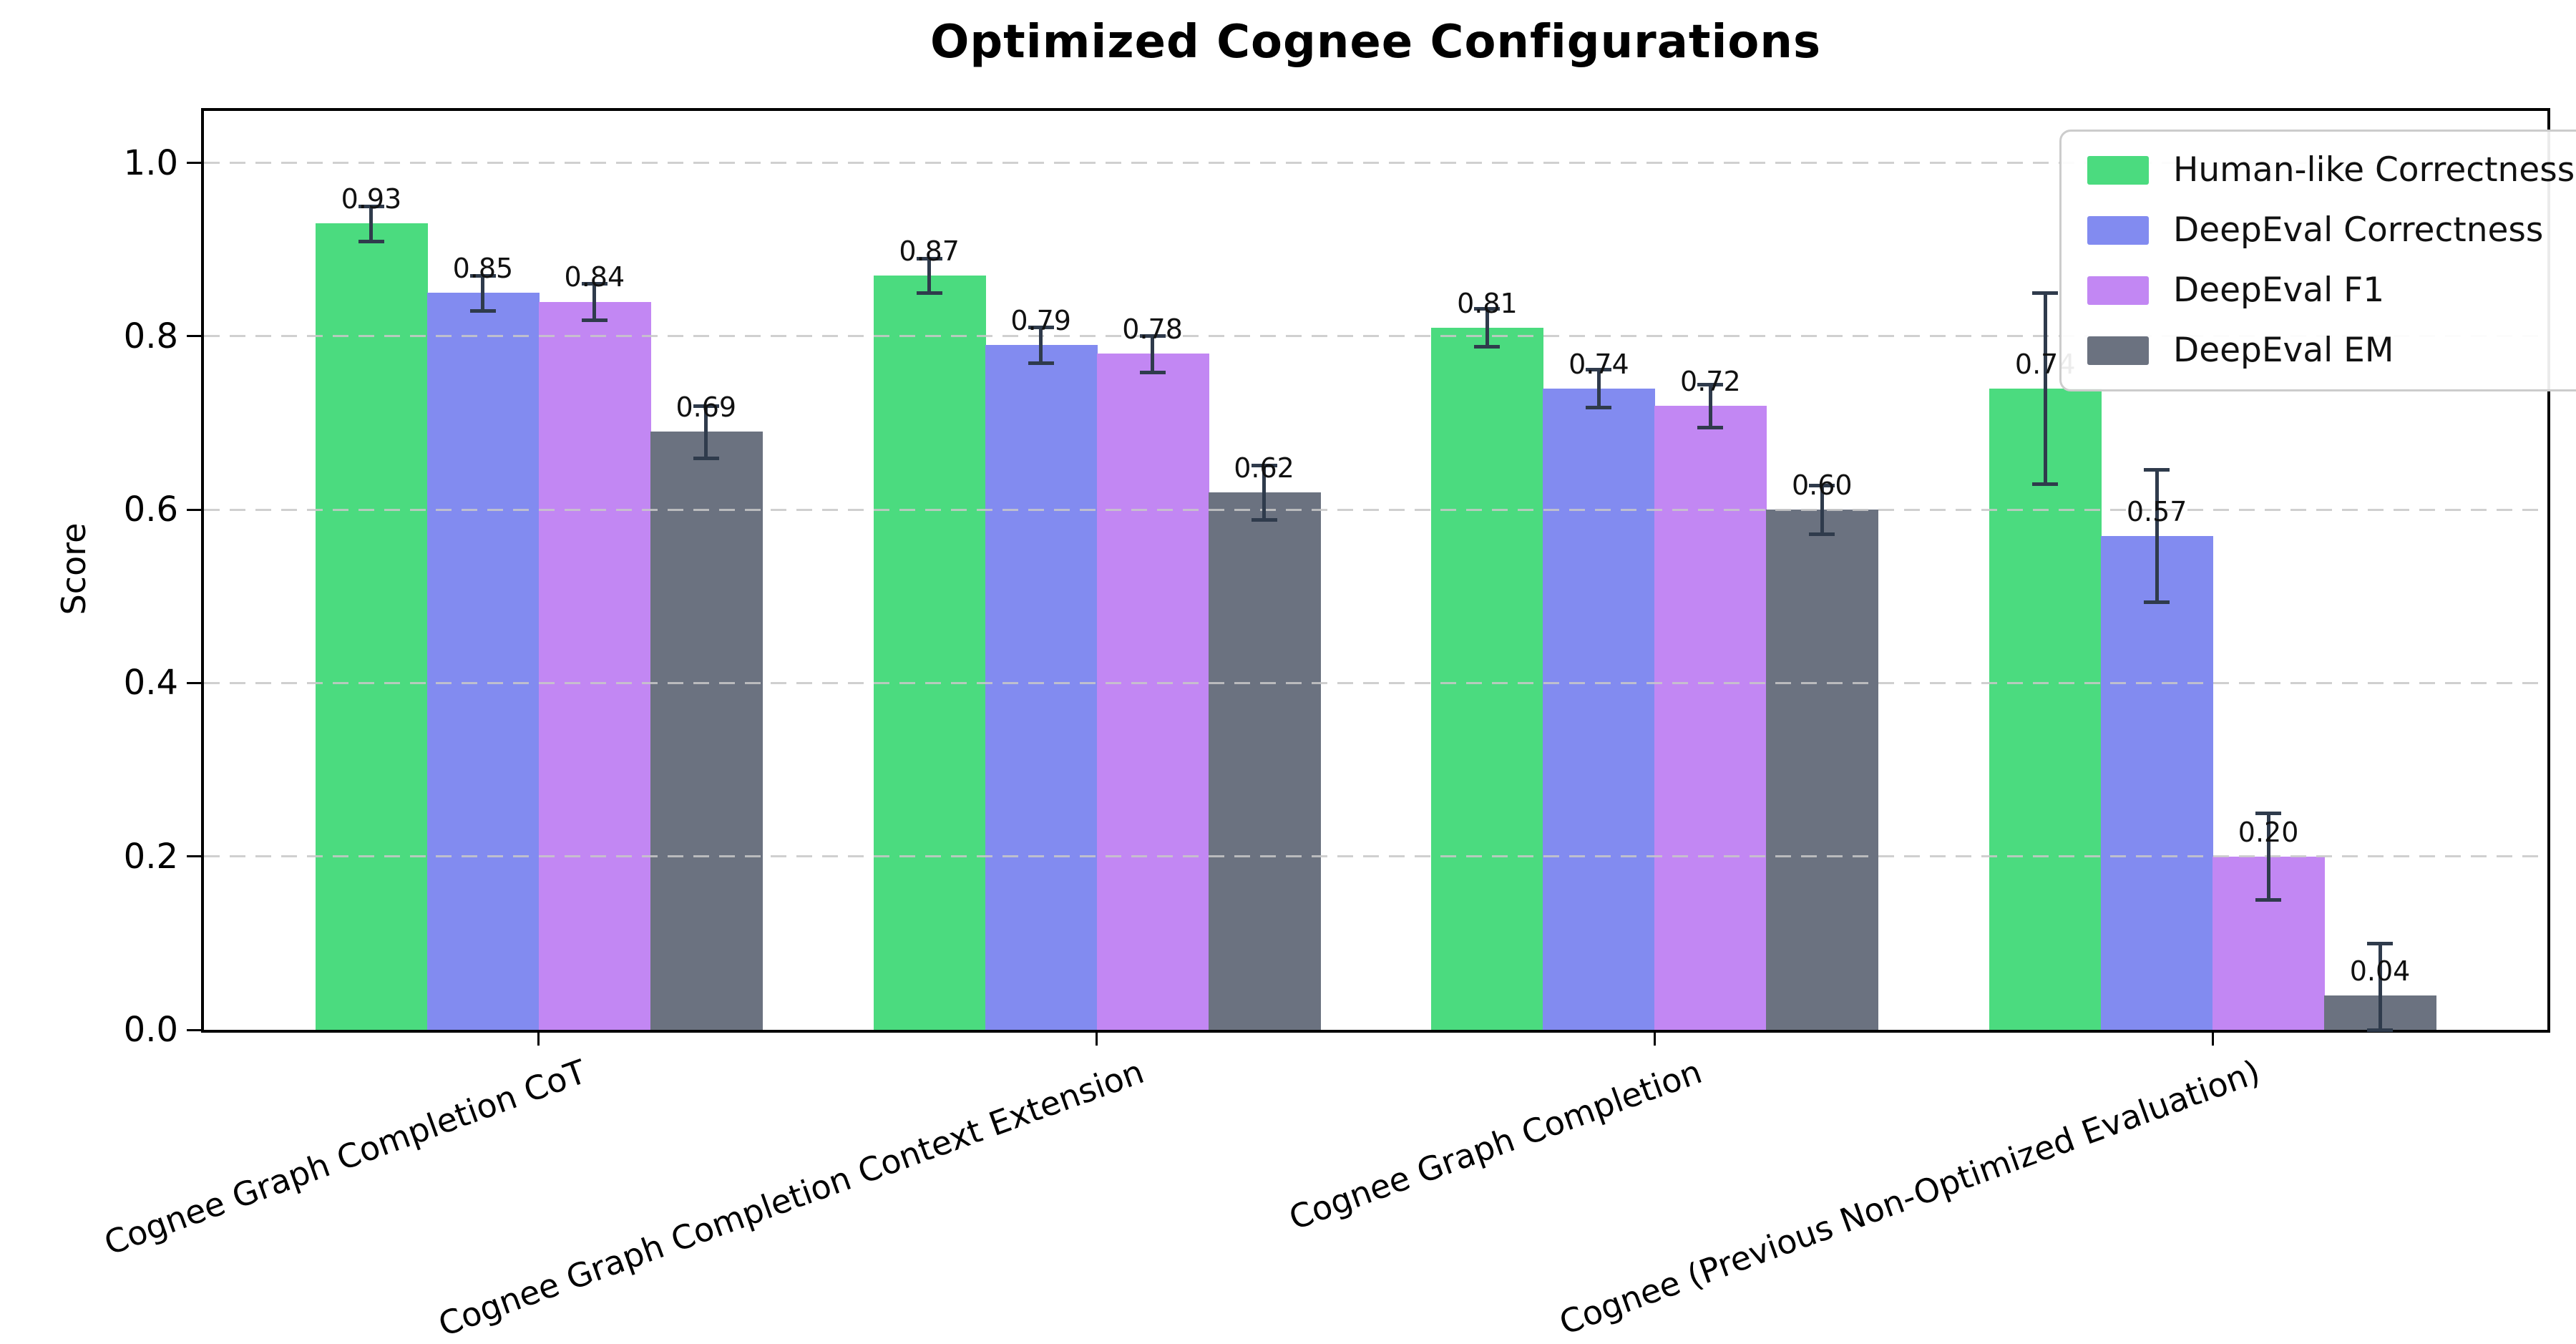 This screenshot has height=1344, width=2576. I want to click on y-tick-label: 0.4, so click(150, 683).